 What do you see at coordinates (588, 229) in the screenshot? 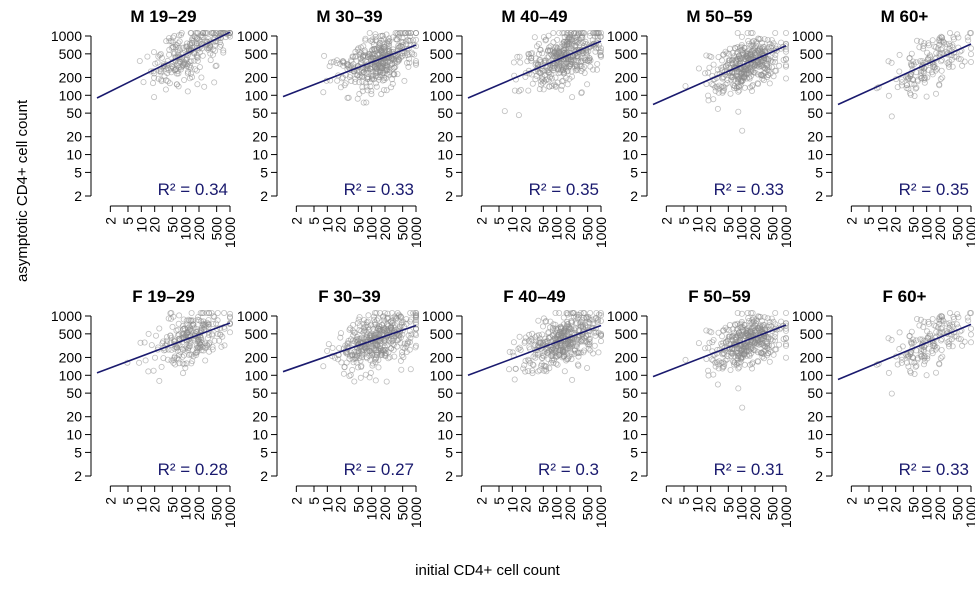
I see `x-tick-label: 500` at bounding box center [588, 229].